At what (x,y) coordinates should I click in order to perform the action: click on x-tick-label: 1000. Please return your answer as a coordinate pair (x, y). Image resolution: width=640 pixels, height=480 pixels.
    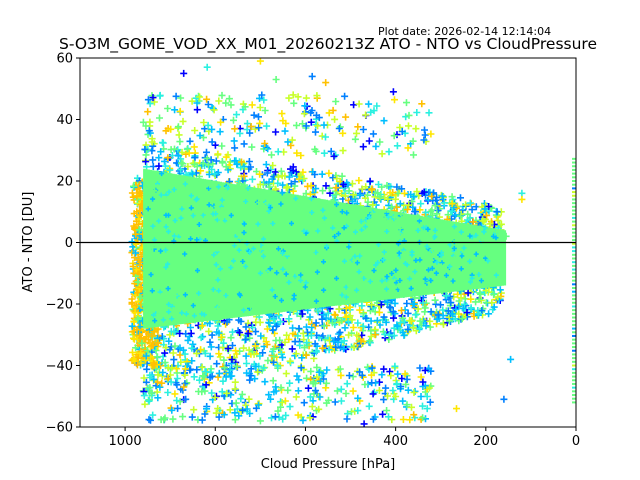
    Looking at the image, I should click on (125, 441).